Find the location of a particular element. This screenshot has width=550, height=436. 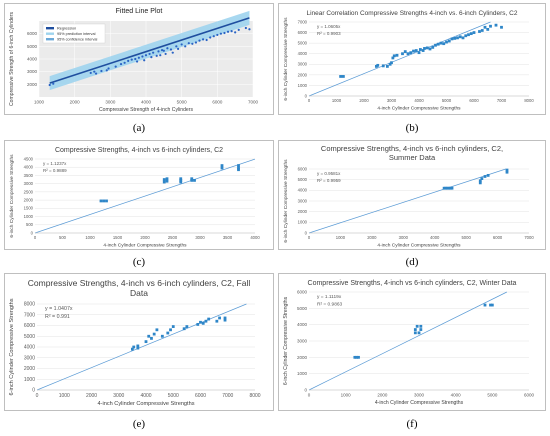

x-tick-label: 1500 is located at coordinates (118, 237).